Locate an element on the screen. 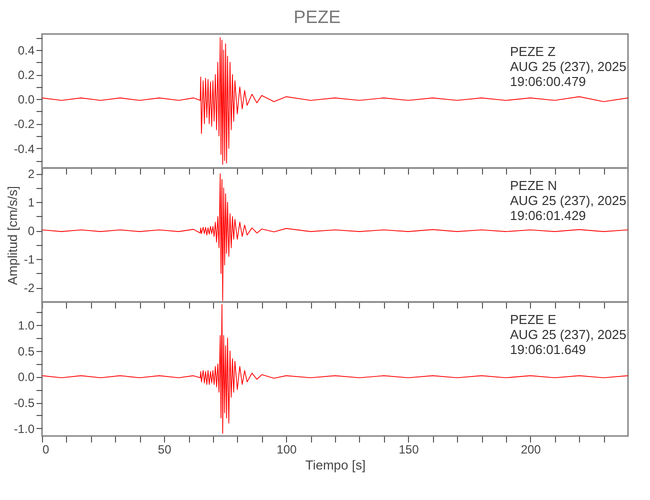  y-tick-label: 0 is located at coordinates (31, 231).